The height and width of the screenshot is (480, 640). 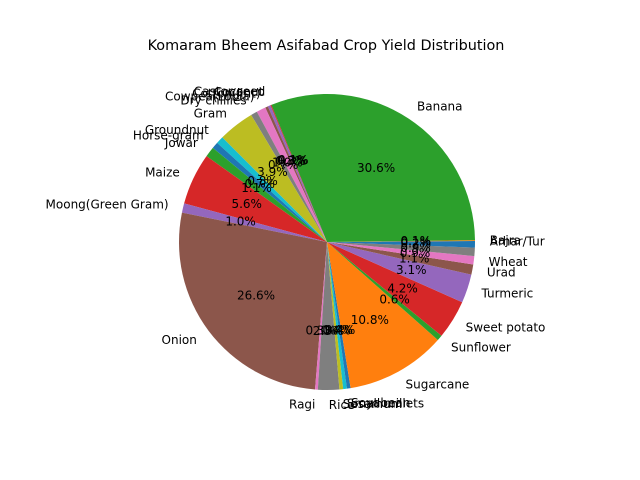 I want to click on slice-percent-22: 4.2%, so click(x=402, y=289).